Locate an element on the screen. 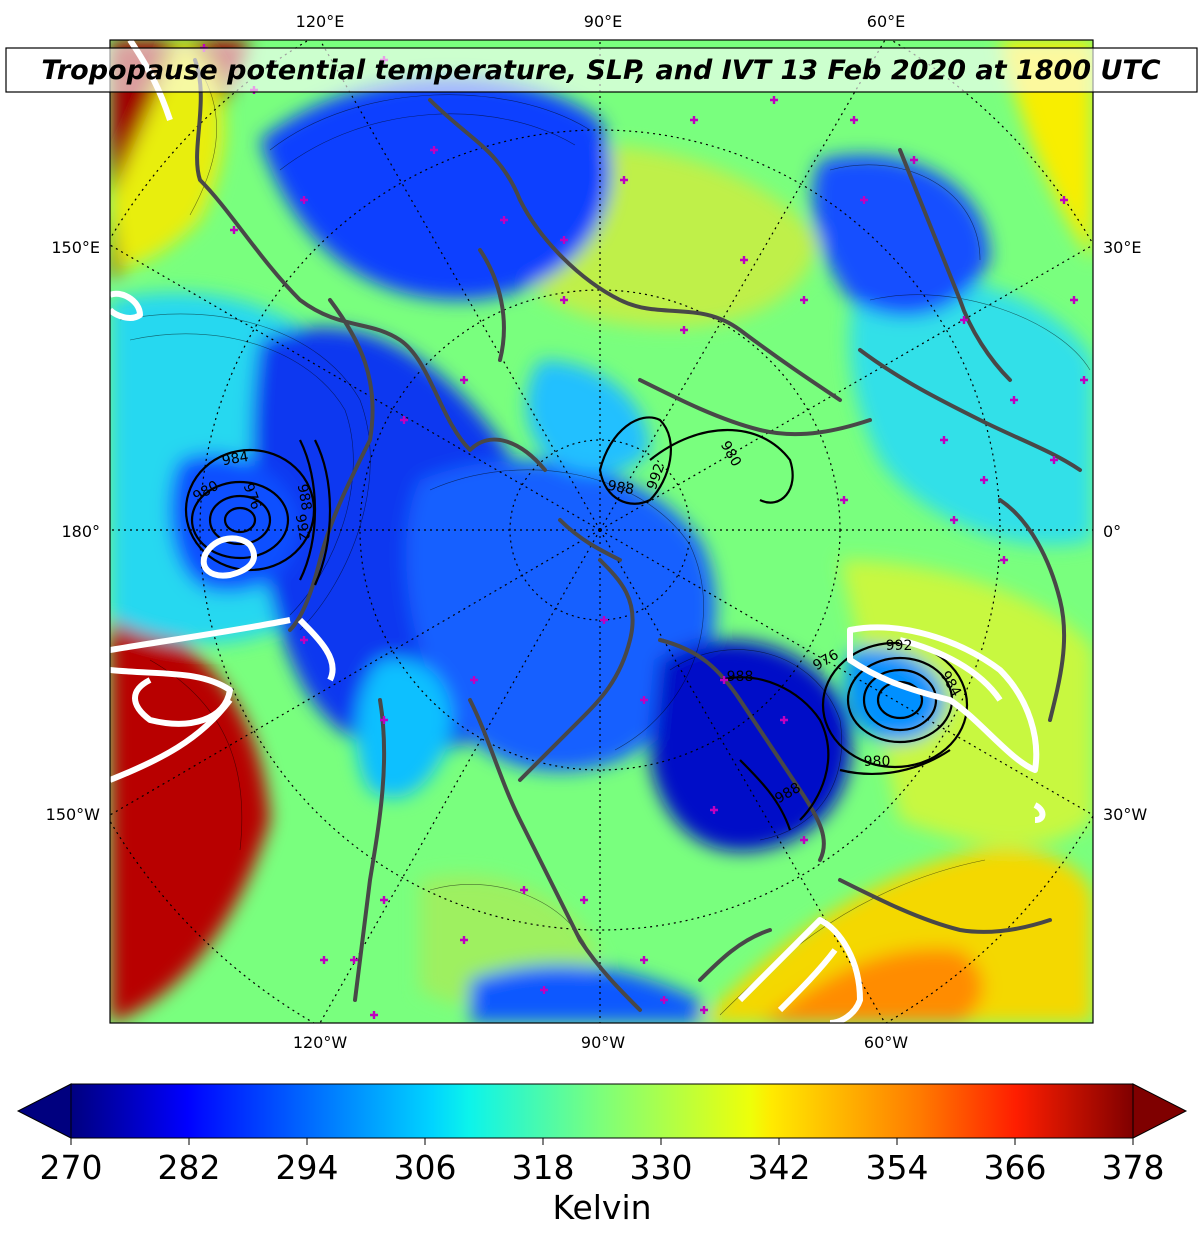 This screenshot has width=1203, height=1238. colorbar-tick-label-5: 330 is located at coordinates (661, 1167).